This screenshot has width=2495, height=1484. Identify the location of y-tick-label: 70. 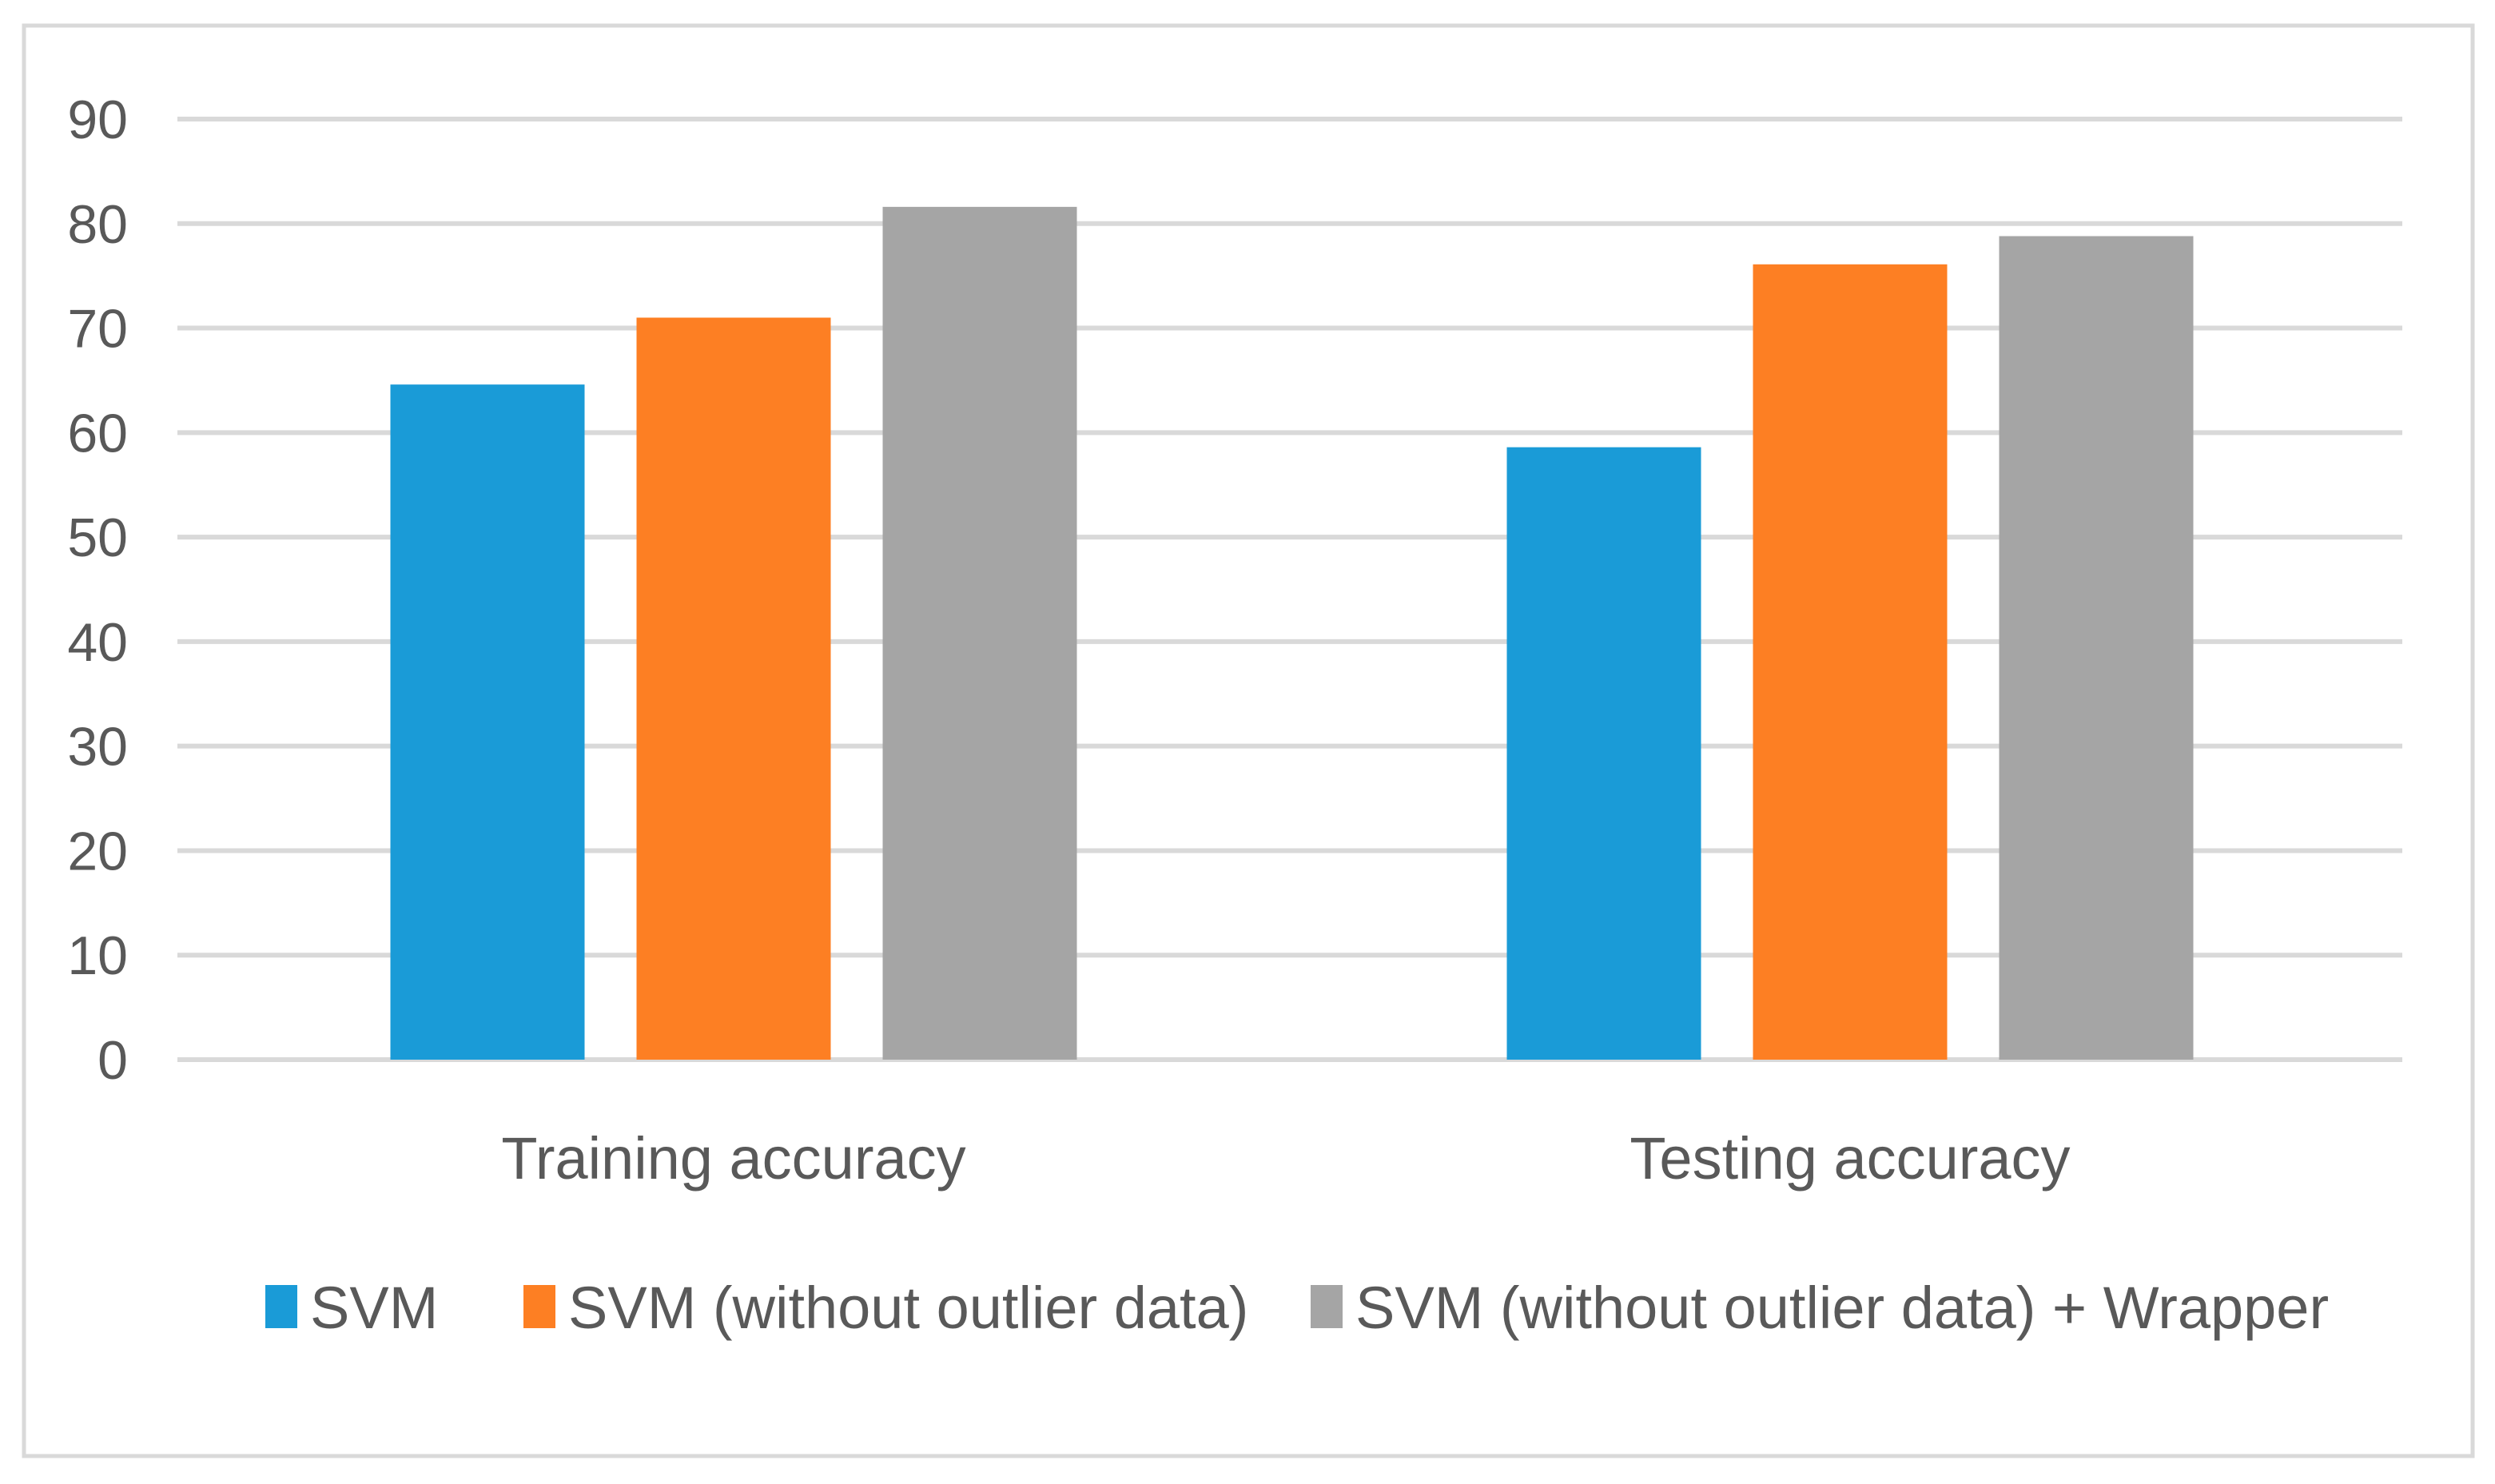
(97, 329).